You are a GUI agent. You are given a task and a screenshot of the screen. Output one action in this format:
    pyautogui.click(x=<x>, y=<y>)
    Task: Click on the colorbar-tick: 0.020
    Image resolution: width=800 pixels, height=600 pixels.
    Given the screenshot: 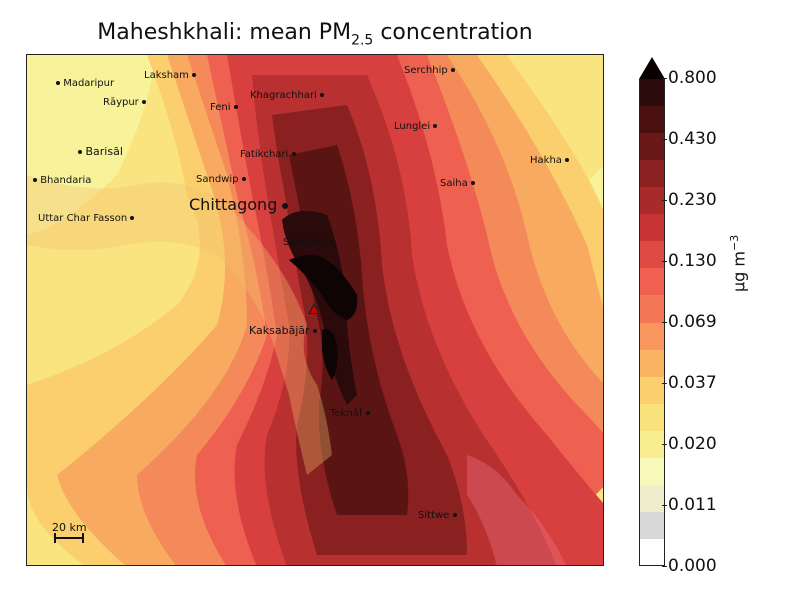 What is the action you would take?
    pyautogui.click(x=689, y=444)
    